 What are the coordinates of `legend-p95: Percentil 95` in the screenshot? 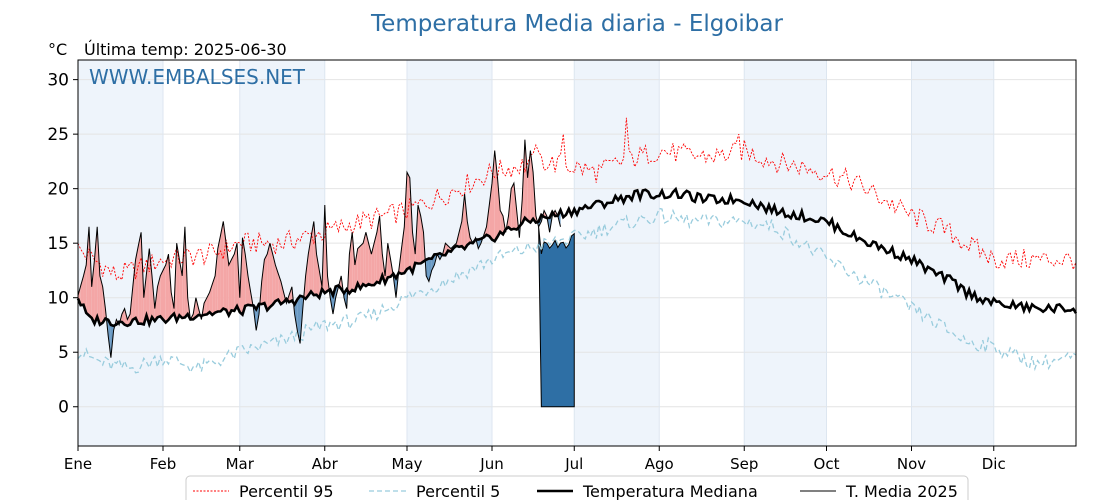 It's located at (286, 491).